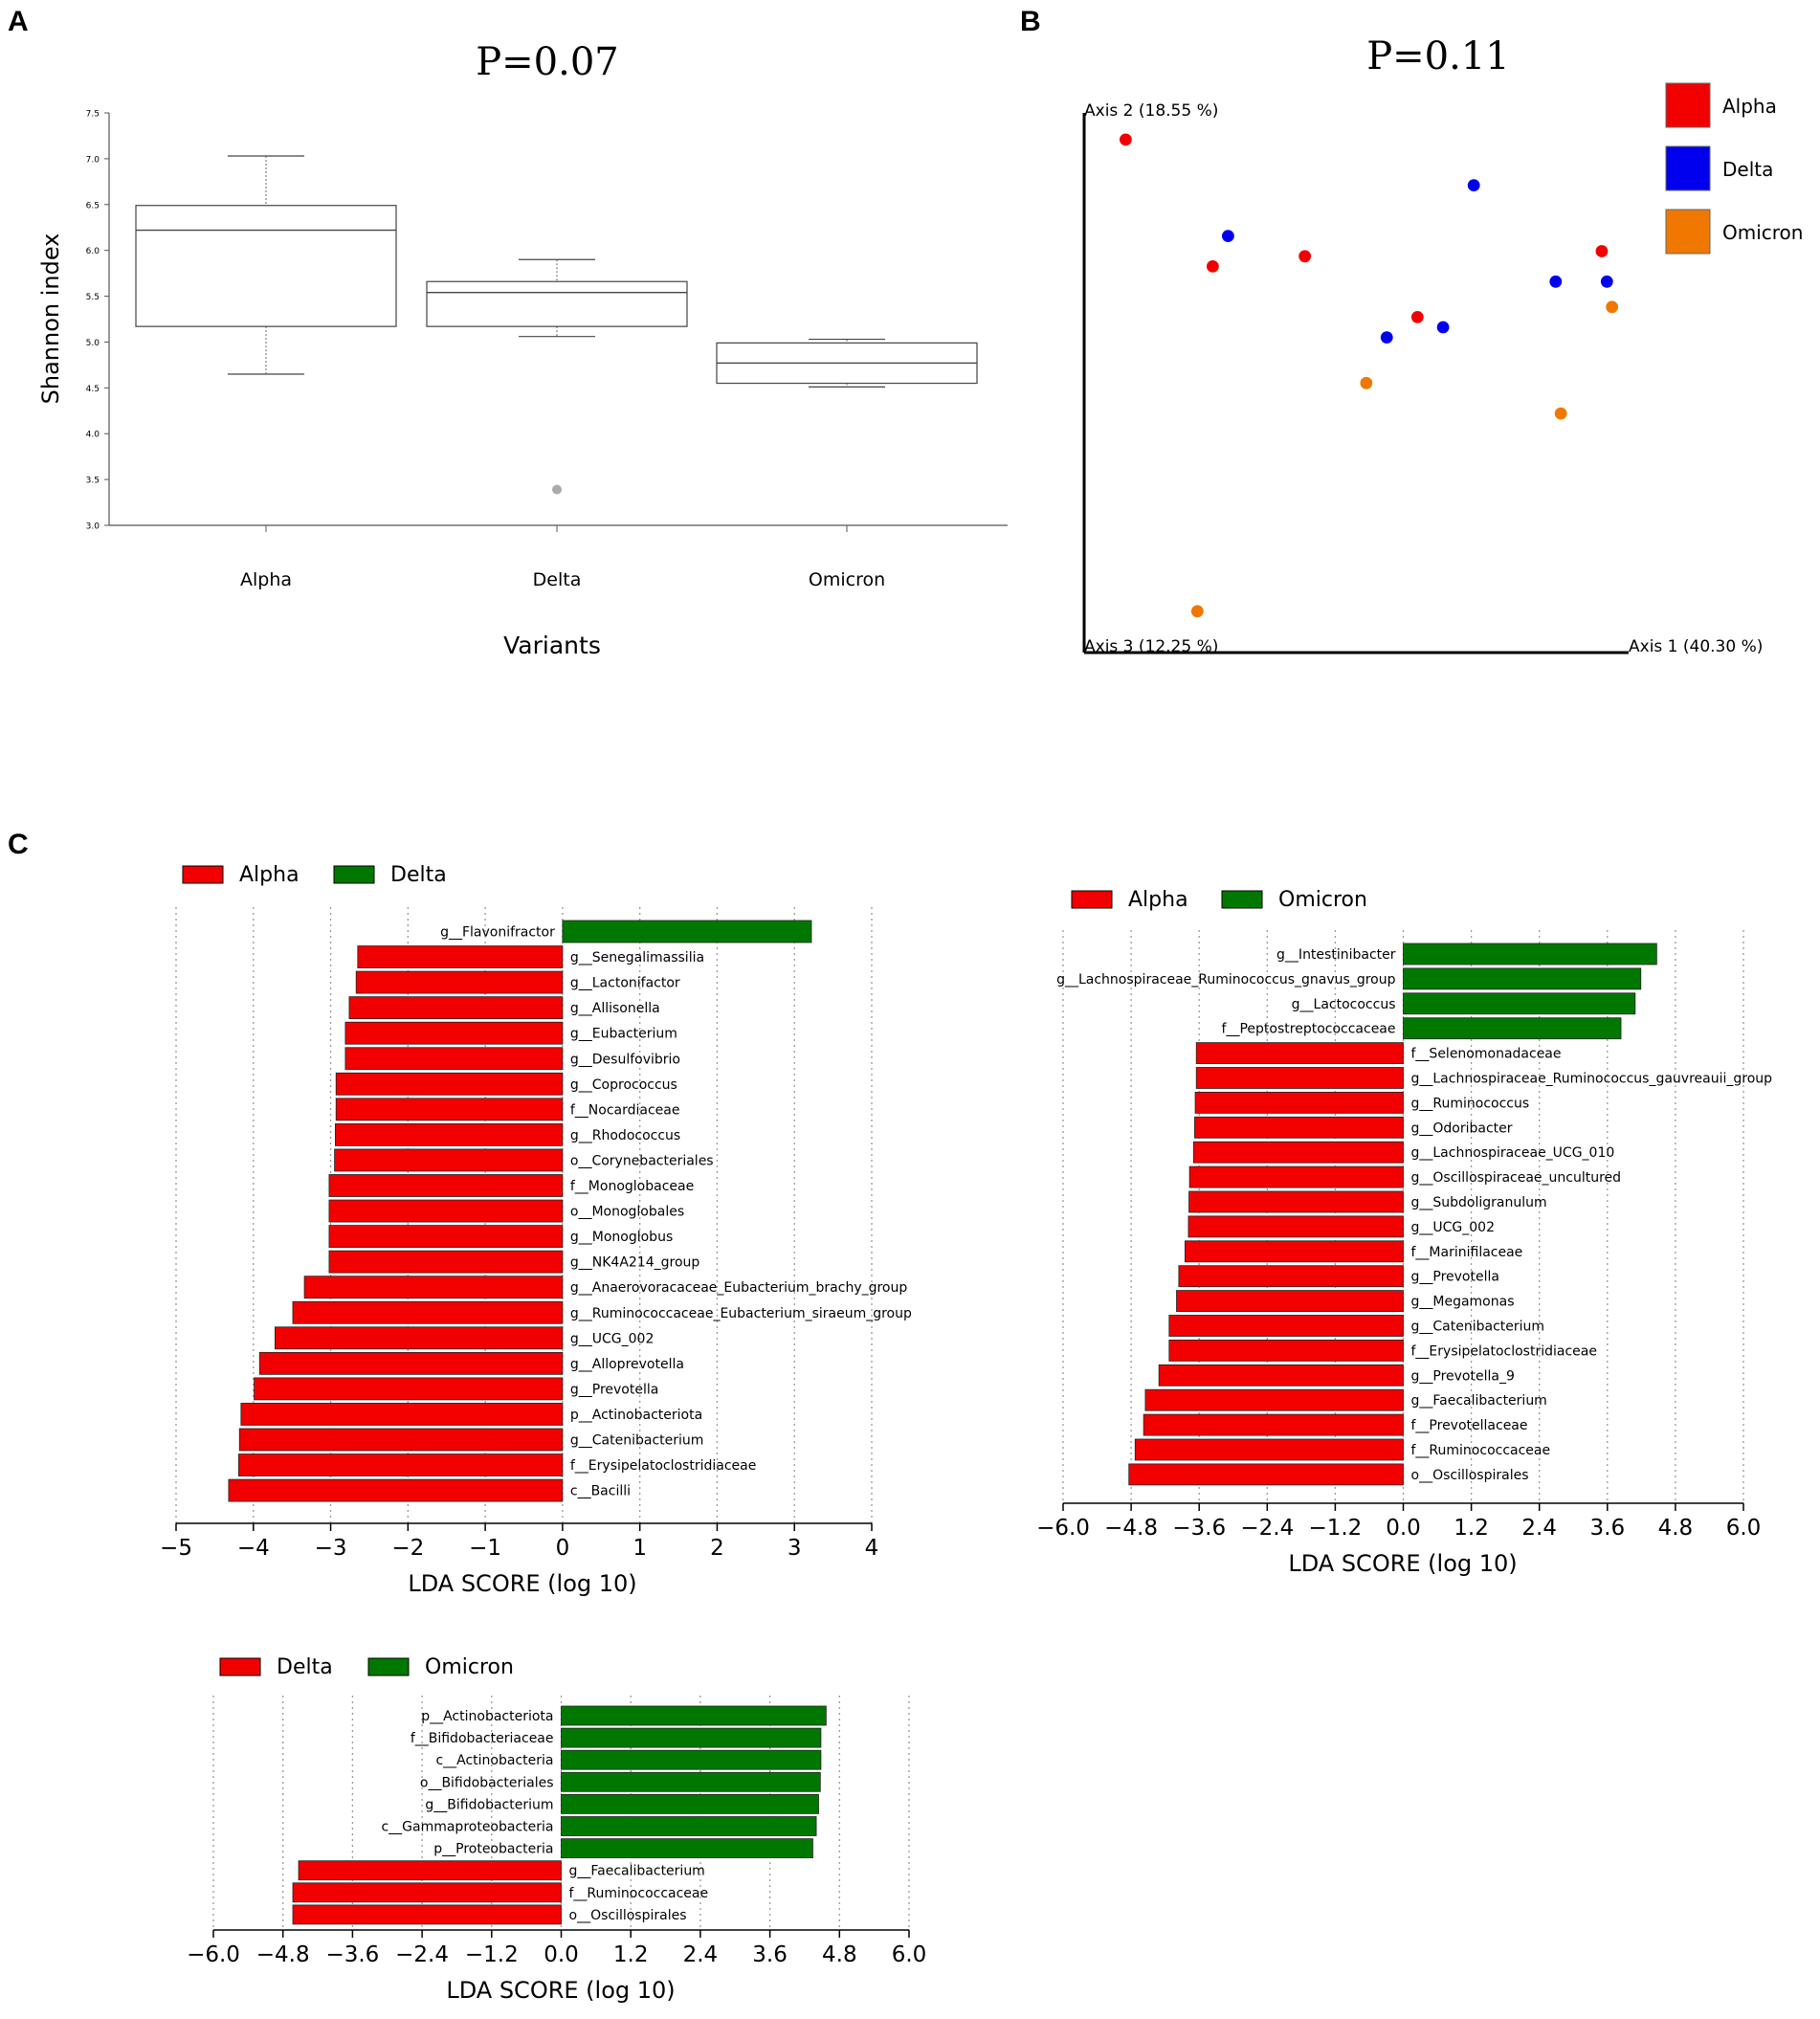  Describe the element at coordinates (840, 1955) in the screenshot. I see `lefse-delta-omicron-x-tick-label: 4.8` at that location.